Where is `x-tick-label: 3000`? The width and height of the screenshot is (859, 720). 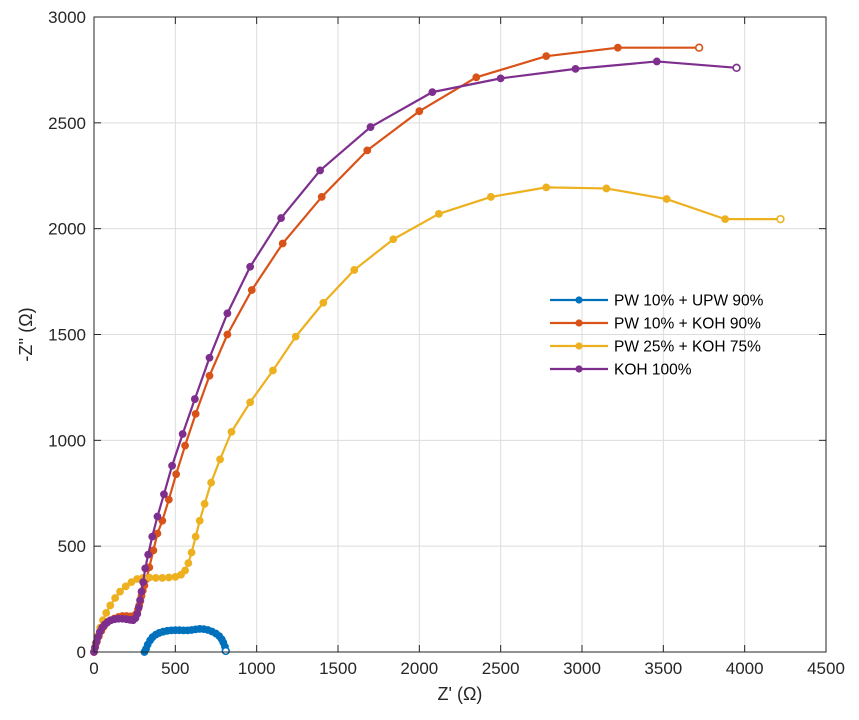
x-tick-label: 3000 is located at coordinates (582, 668).